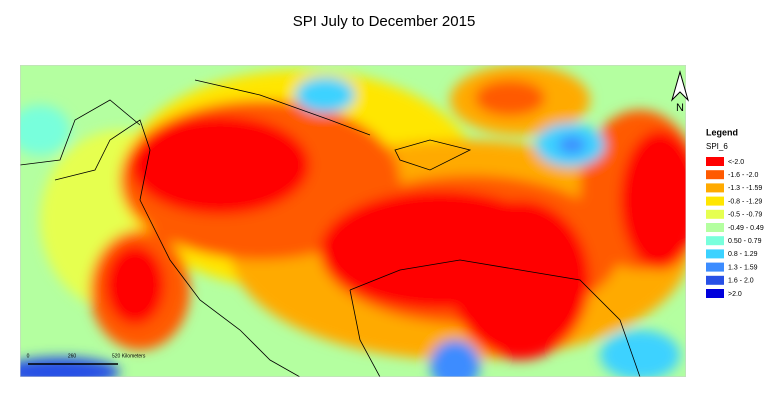 This screenshot has width=768, height=416. I want to click on legend-heading: Legend, so click(722, 132).